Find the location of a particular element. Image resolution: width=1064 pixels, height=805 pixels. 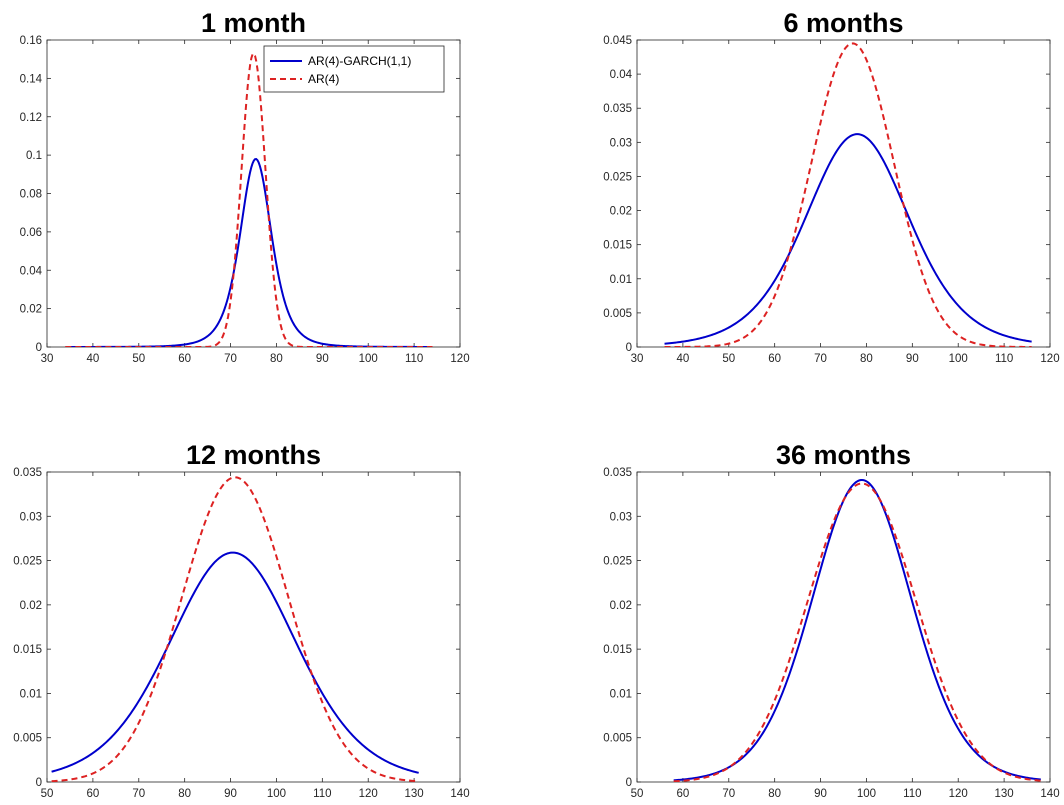

panel-title: 1 month is located at coordinates (253, 23).